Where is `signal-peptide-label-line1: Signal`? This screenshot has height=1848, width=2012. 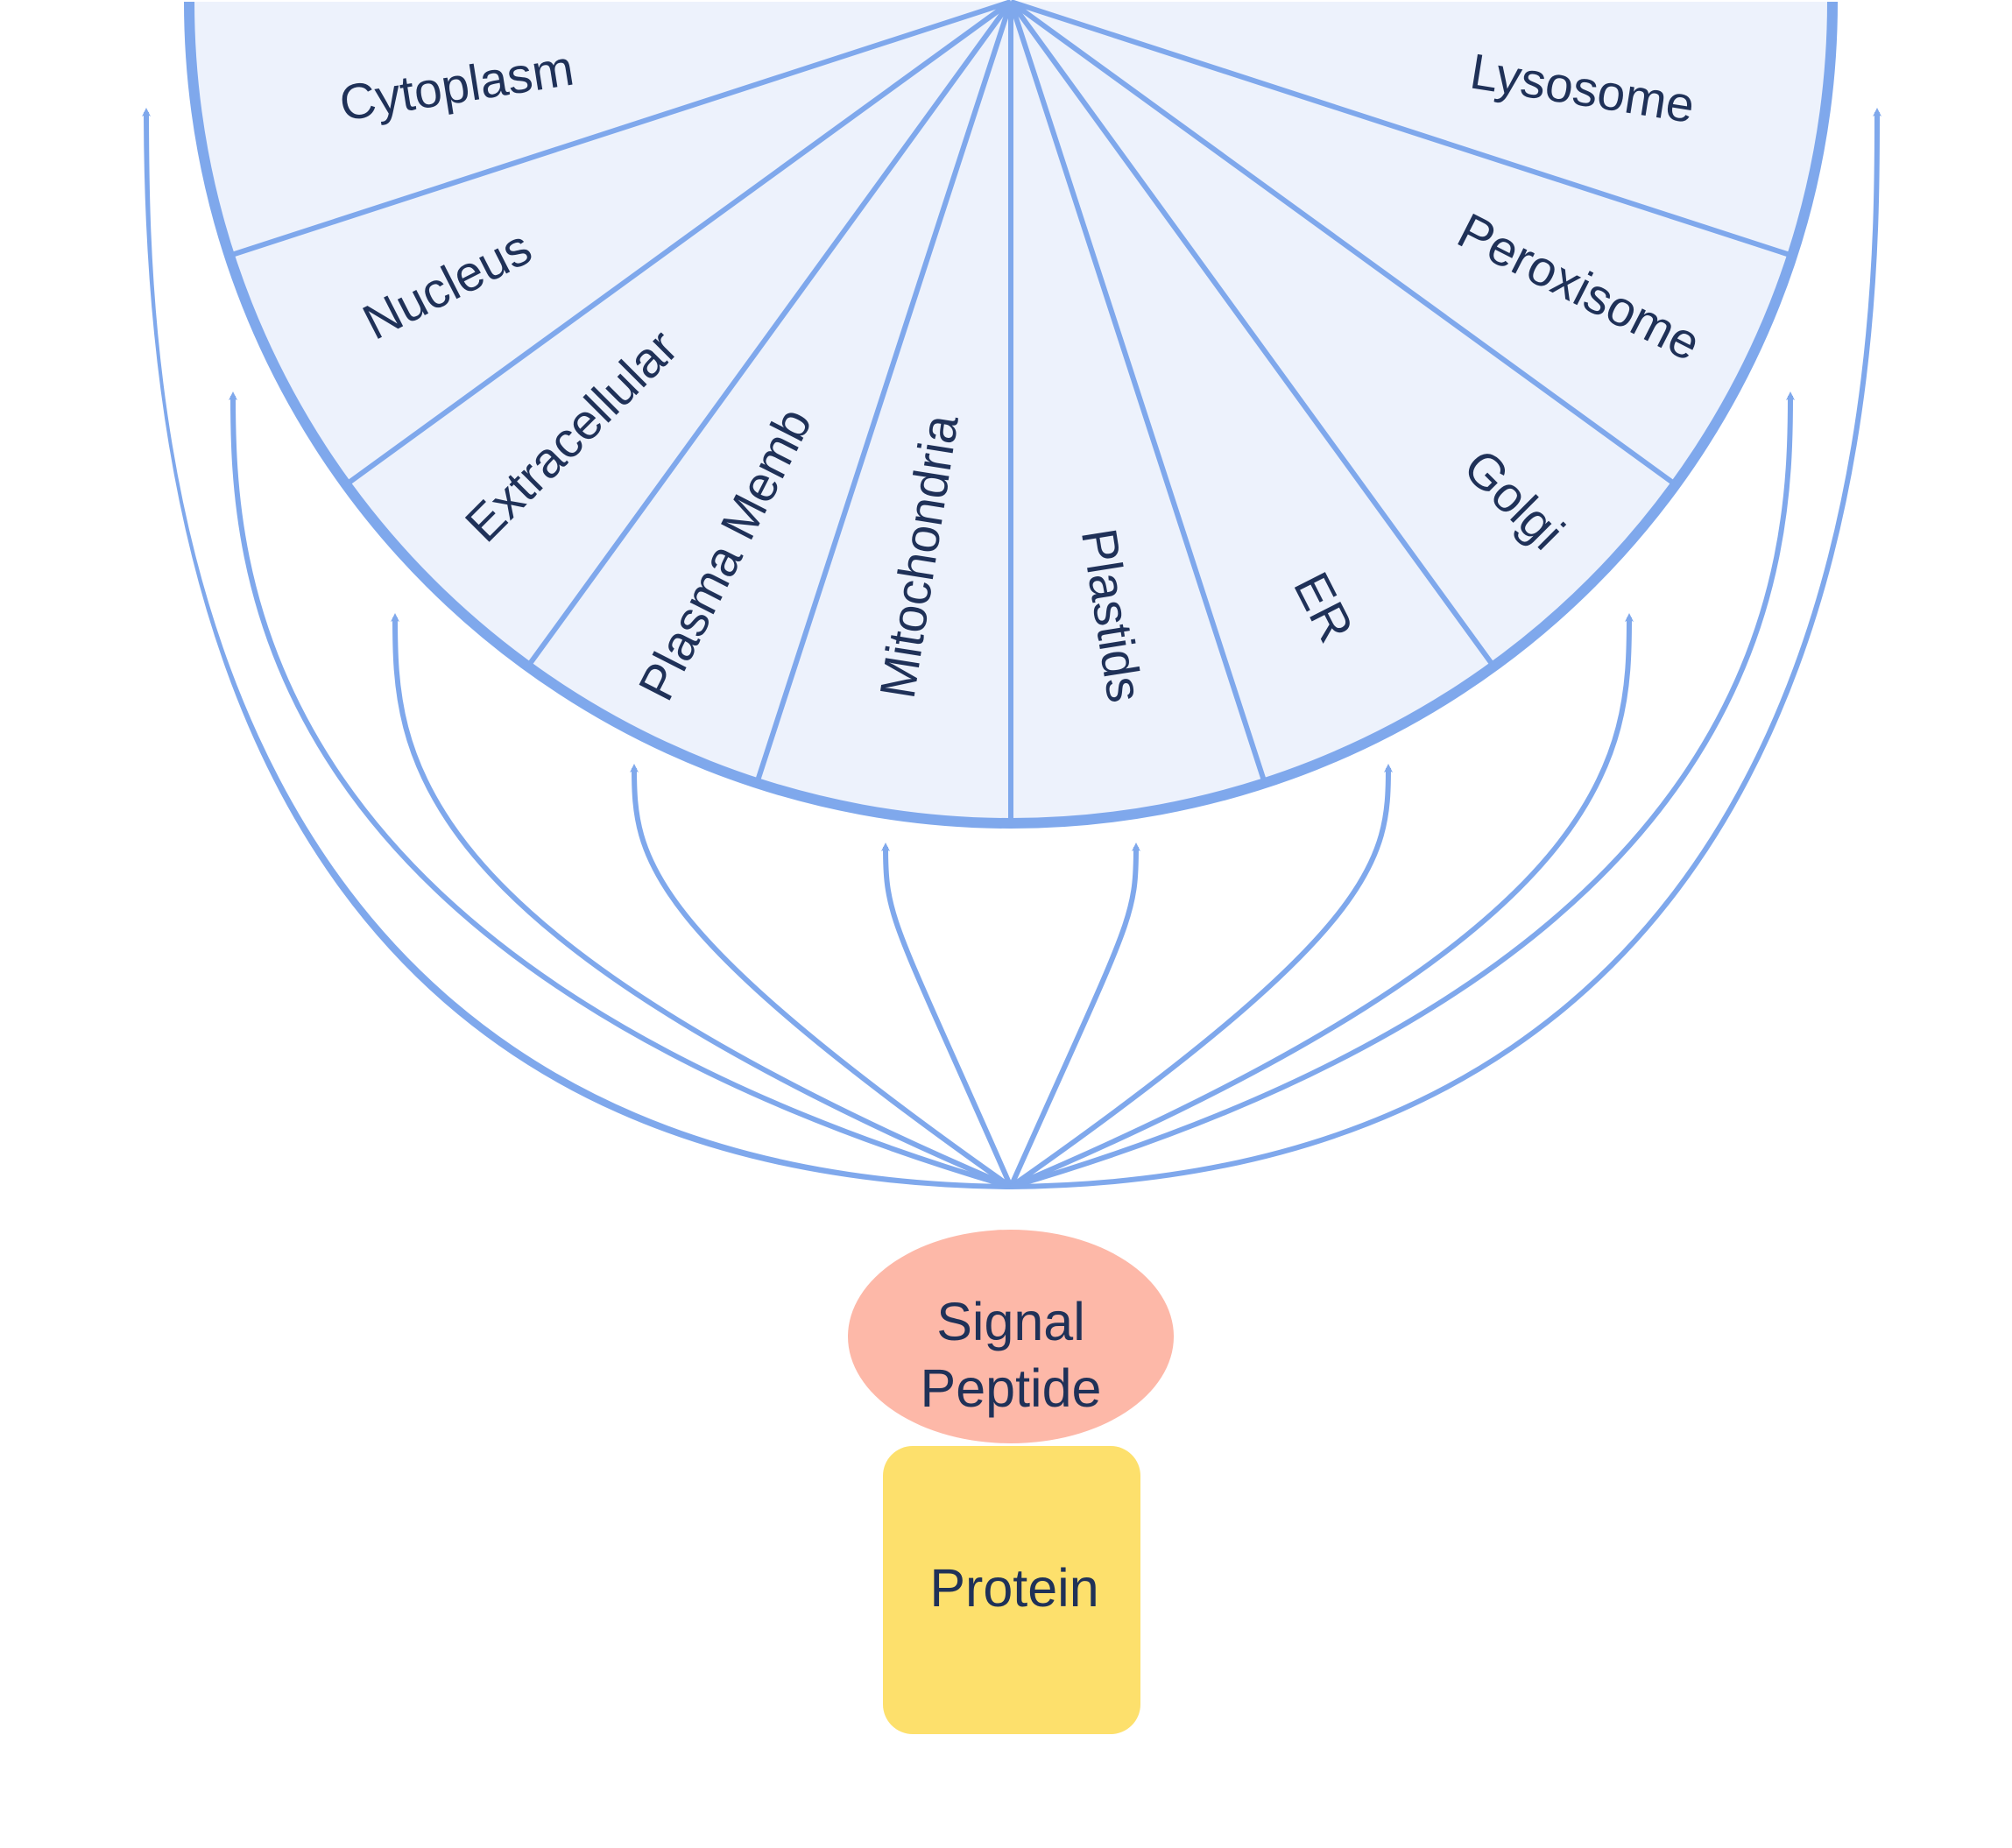 signal-peptide-label-line1: Signal is located at coordinates (1010, 1321).